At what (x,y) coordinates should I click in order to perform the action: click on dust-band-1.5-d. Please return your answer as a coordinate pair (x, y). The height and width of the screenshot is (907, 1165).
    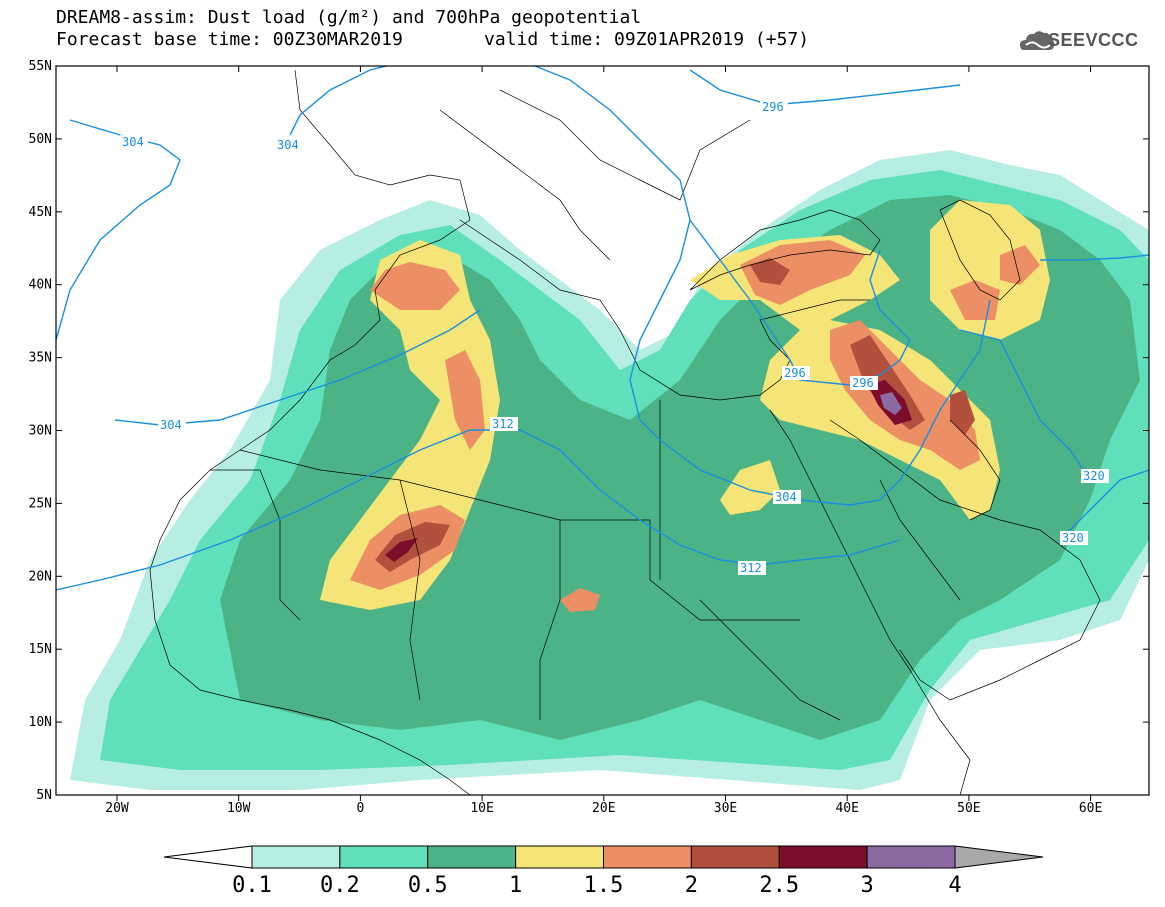
    Looking at the image, I should click on (802, 272).